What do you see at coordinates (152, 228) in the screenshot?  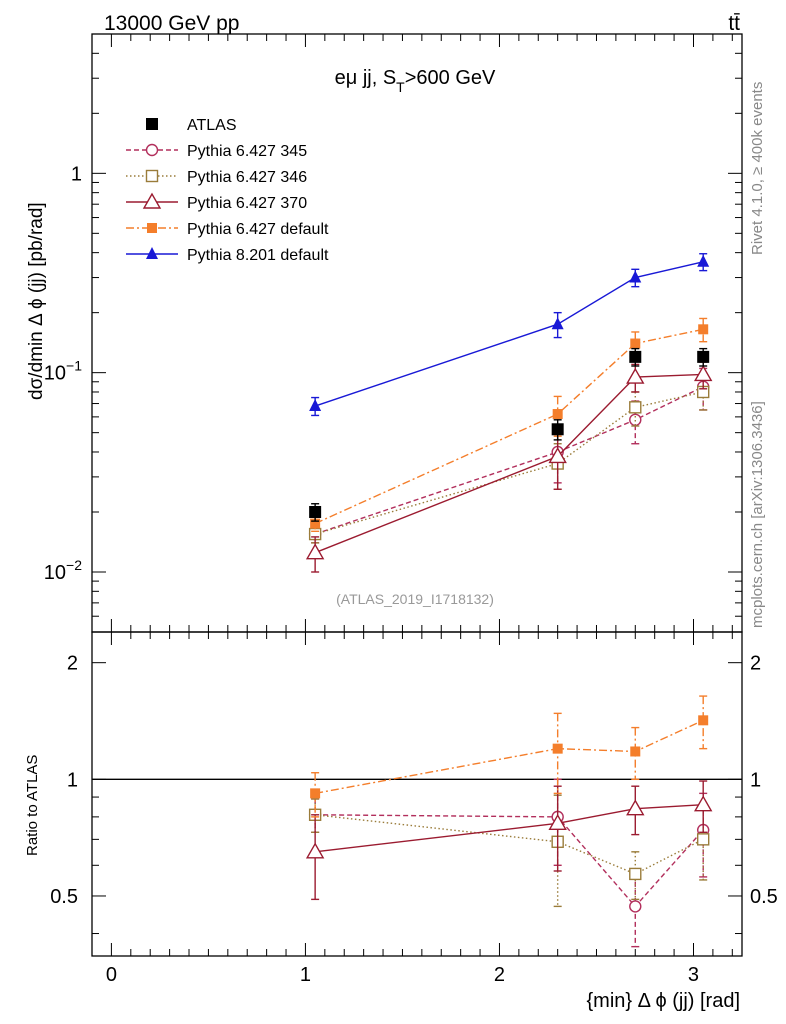 I see `legend-marker-pythia-6-427-default` at bounding box center [152, 228].